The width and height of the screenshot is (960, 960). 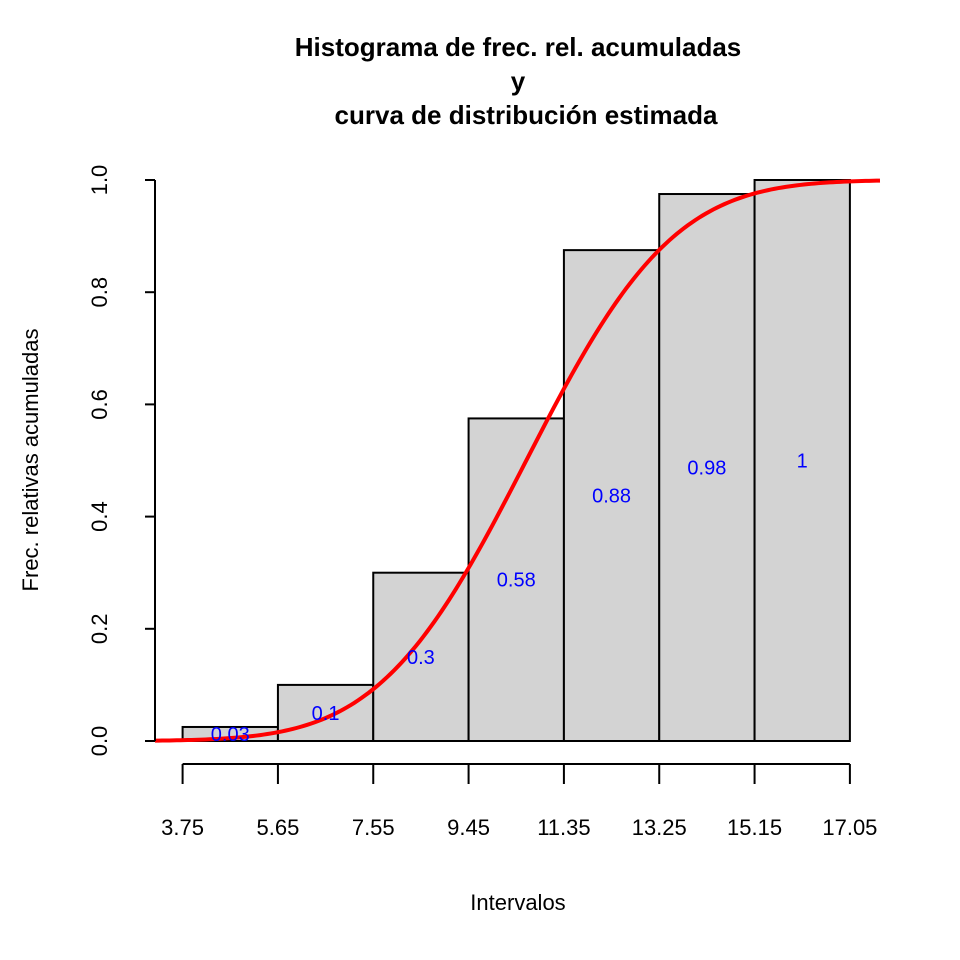 What do you see at coordinates (519, 801) in the screenshot?
I see `x-axis: 3.75 5.65 7.55 9.45 11.35 13.25 15.15 17.05` at bounding box center [519, 801].